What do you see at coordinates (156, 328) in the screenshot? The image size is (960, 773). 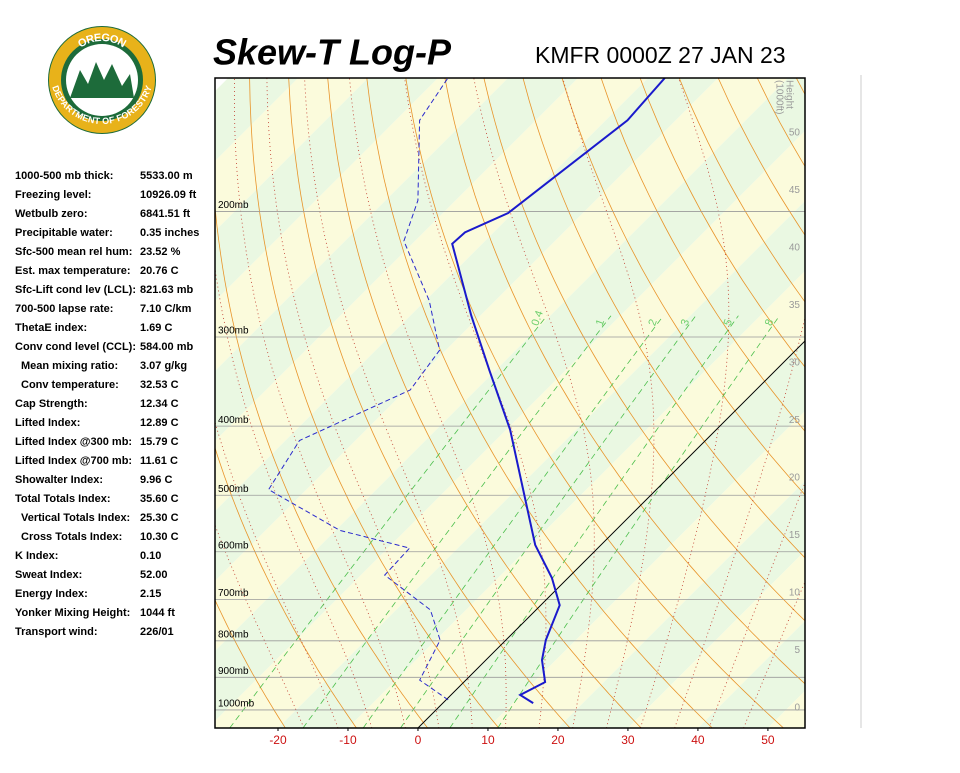 I see `index-value: 1.69 C` at bounding box center [156, 328].